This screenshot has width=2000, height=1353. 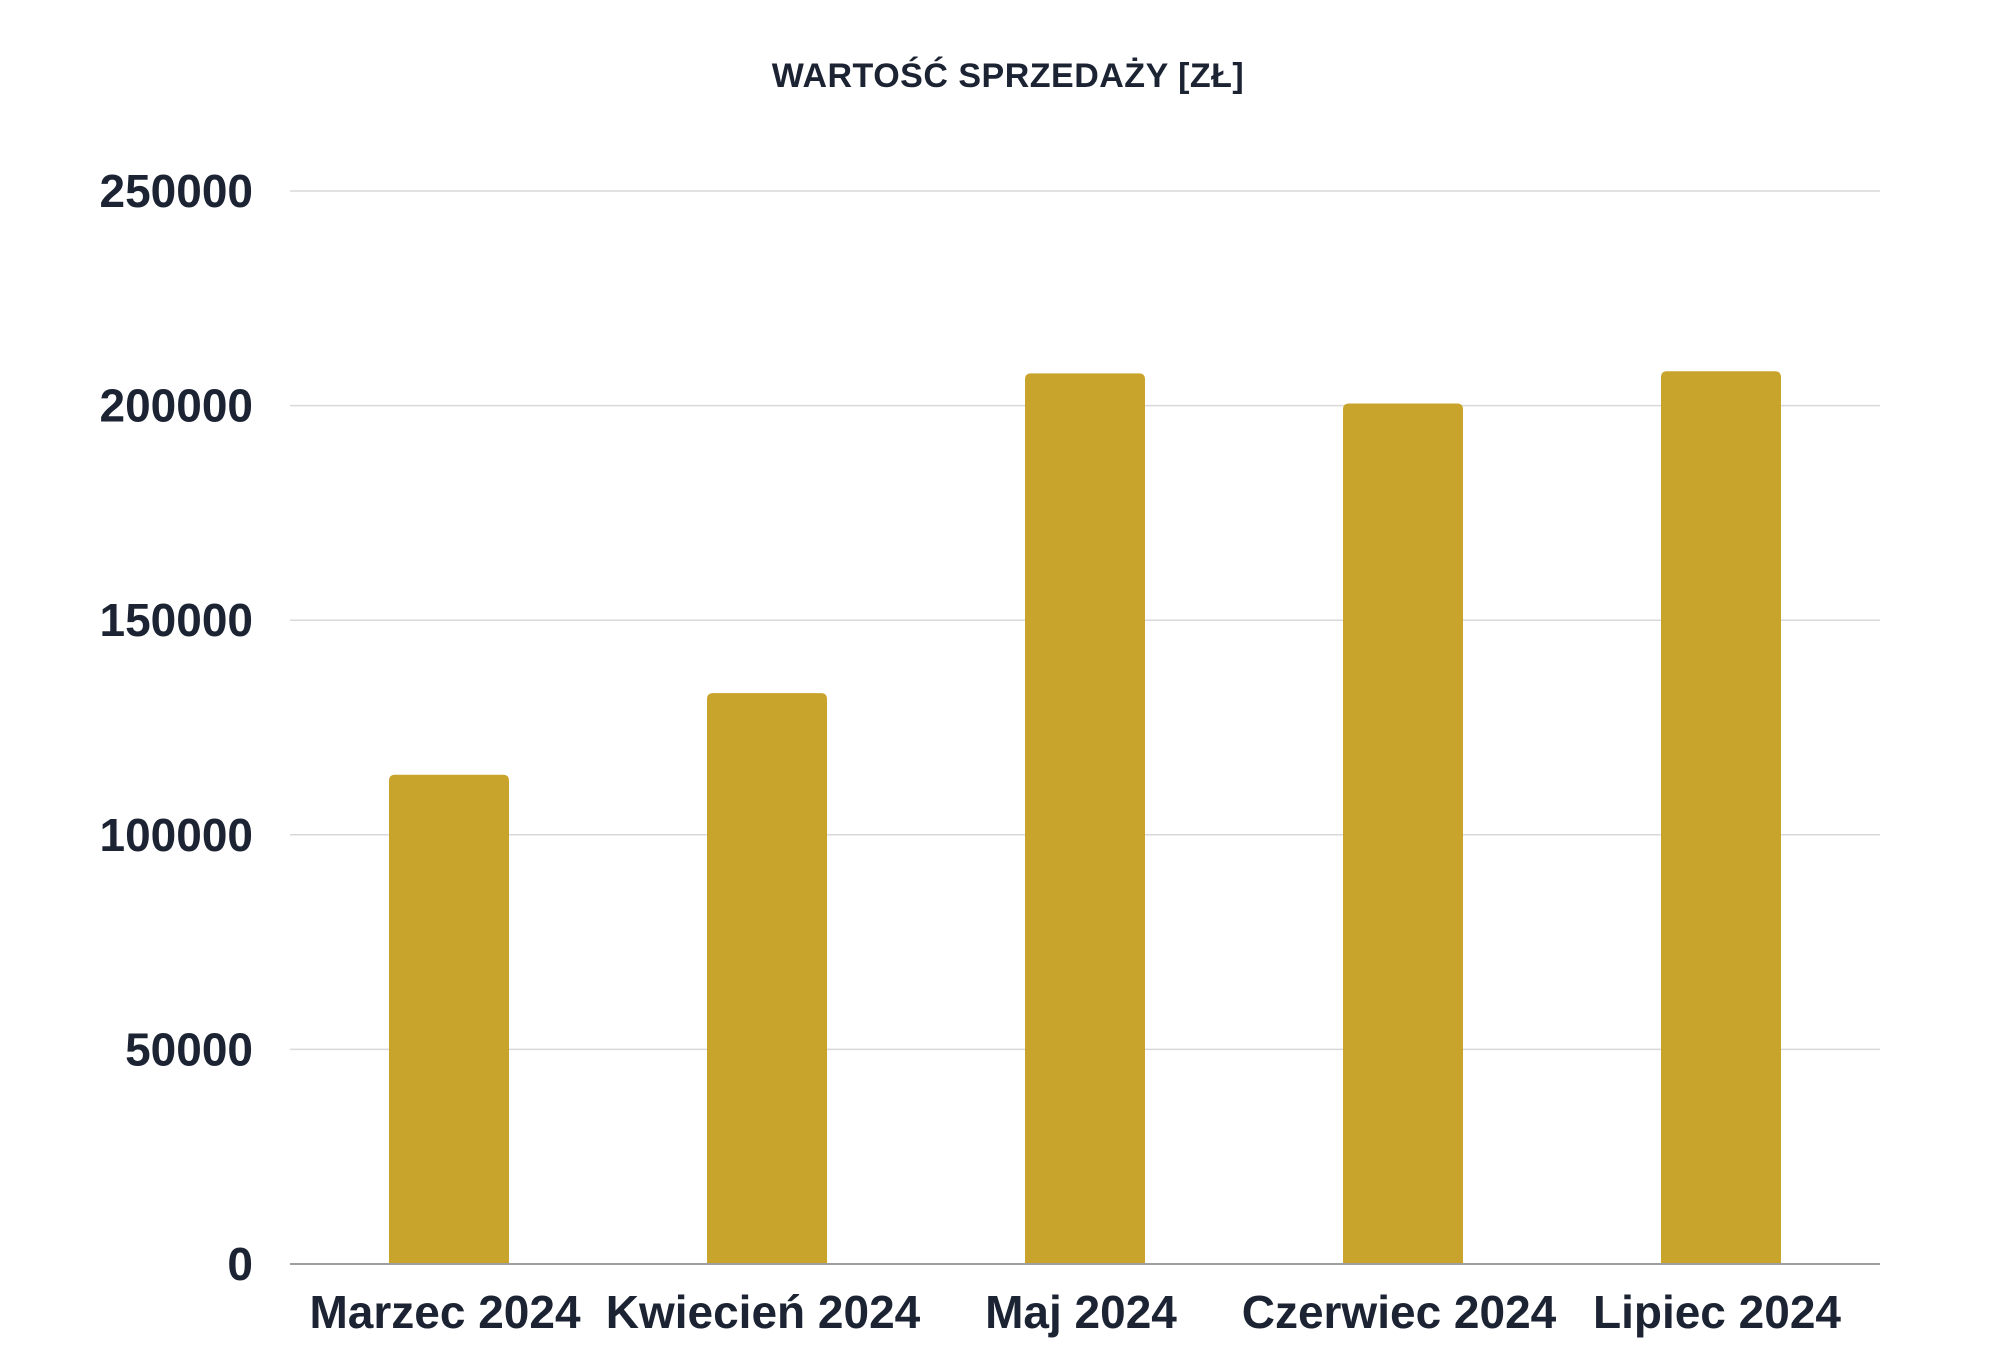 What do you see at coordinates (444, 1312) in the screenshot?
I see `x-category-label: Marzec 2024` at bounding box center [444, 1312].